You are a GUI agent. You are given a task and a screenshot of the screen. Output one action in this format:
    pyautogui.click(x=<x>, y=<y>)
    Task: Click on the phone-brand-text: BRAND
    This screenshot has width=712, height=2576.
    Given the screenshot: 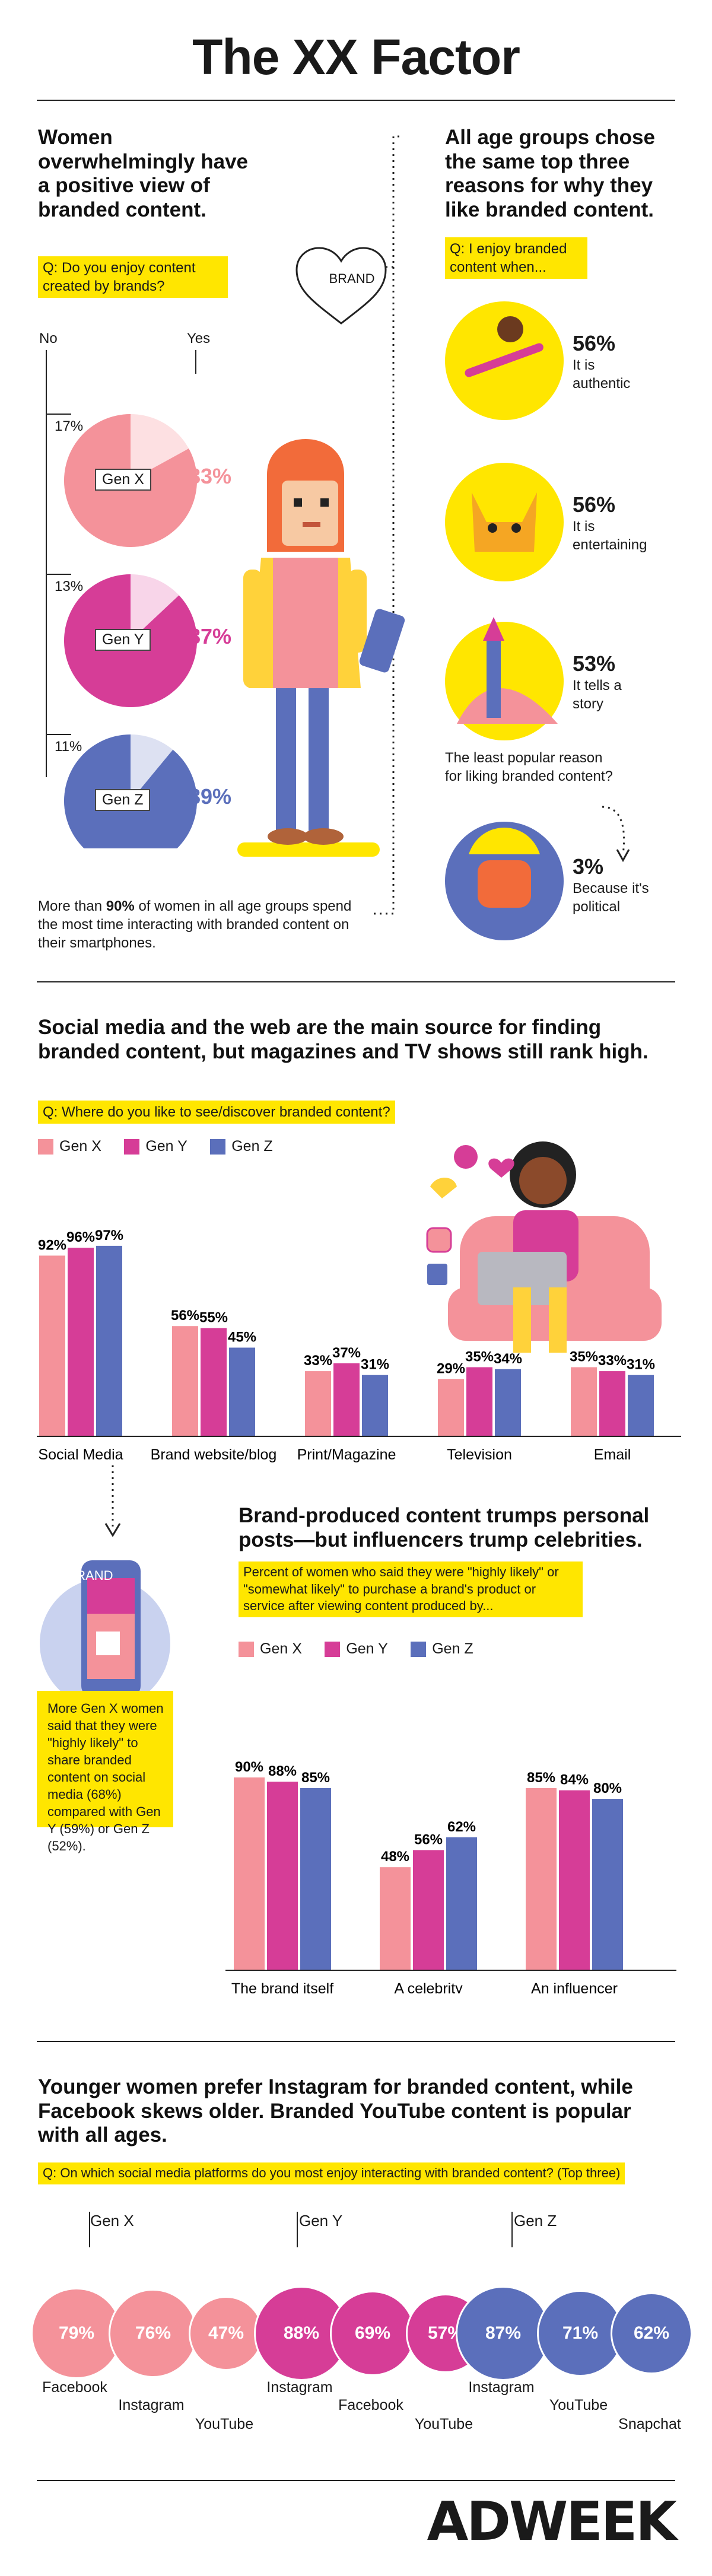 What is the action you would take?
    pyautogui.click(x=90, y=1575)
    